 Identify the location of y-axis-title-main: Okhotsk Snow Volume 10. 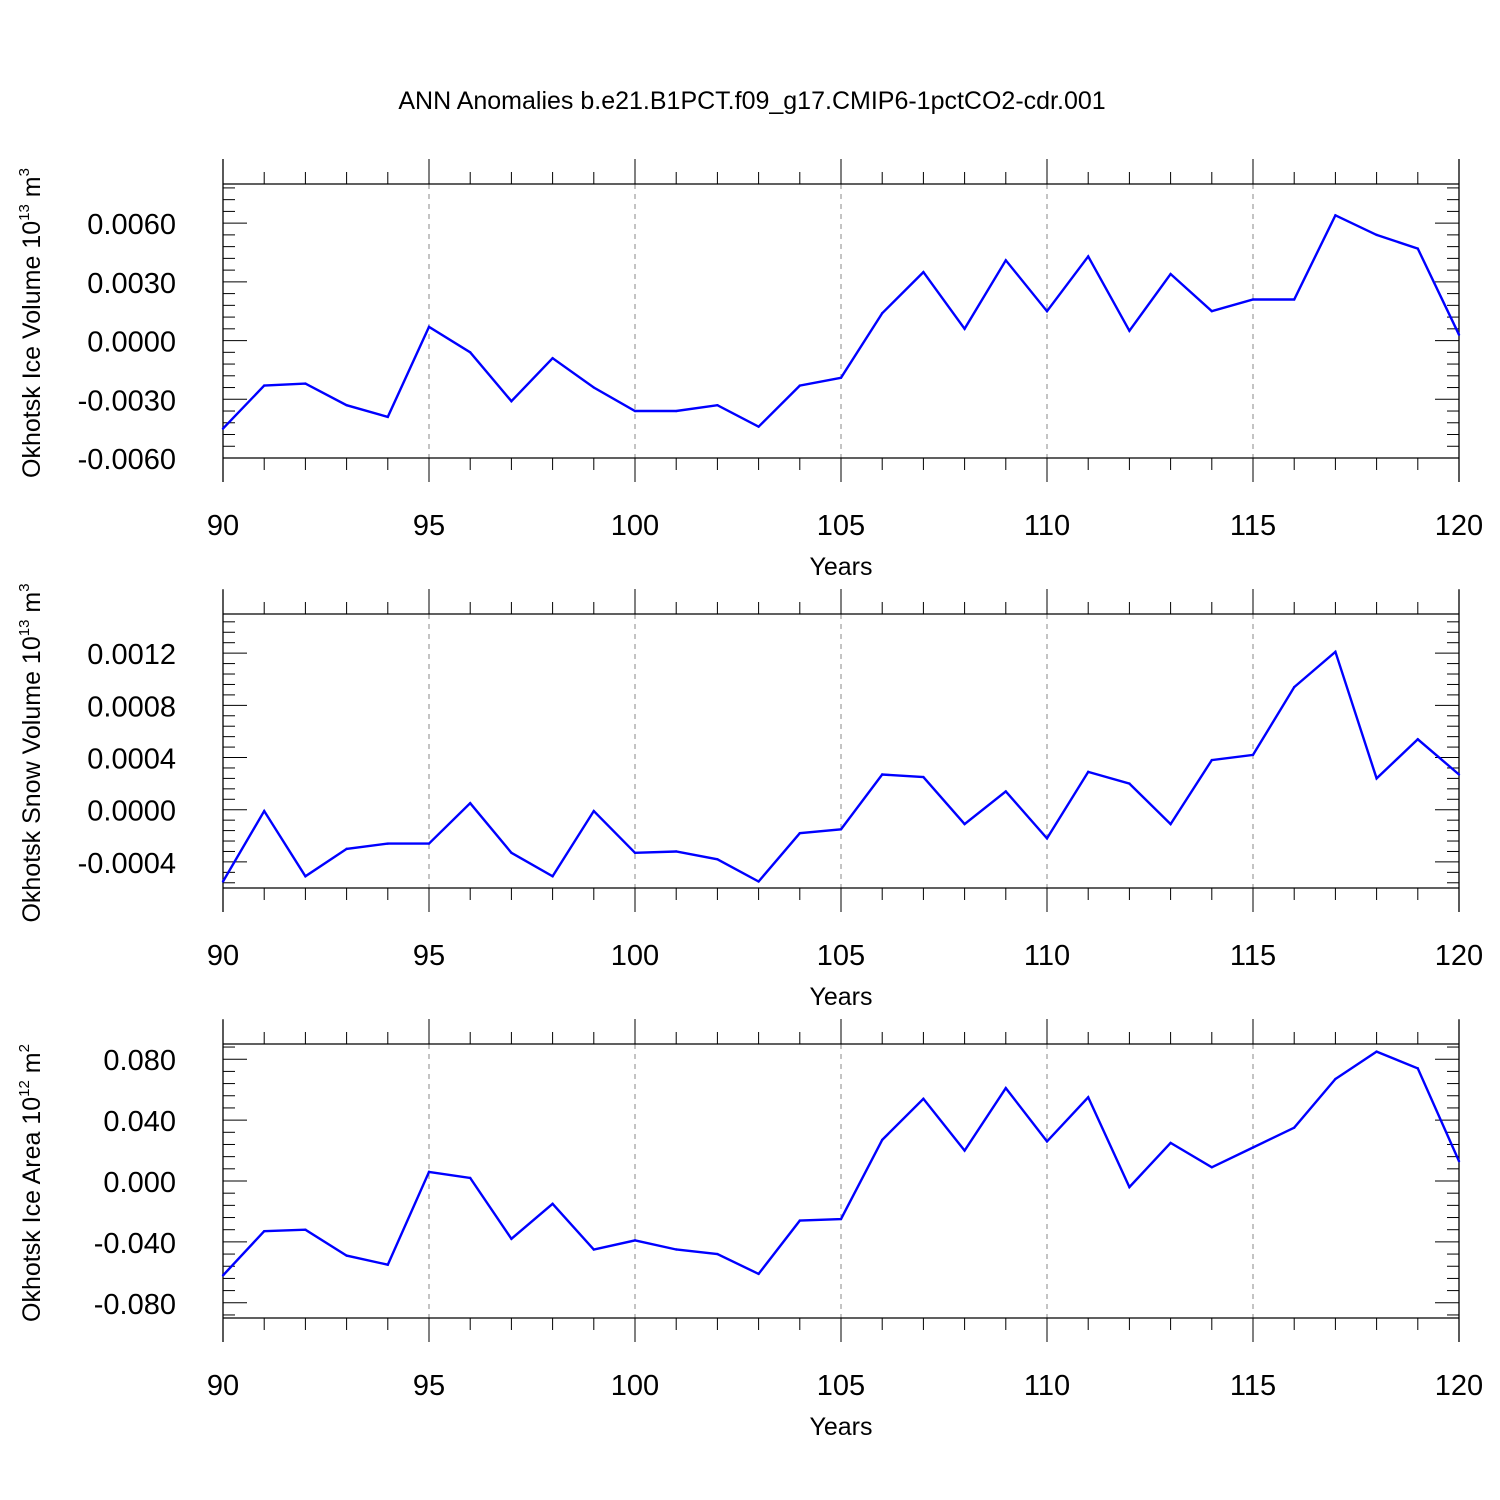
(32, 779).